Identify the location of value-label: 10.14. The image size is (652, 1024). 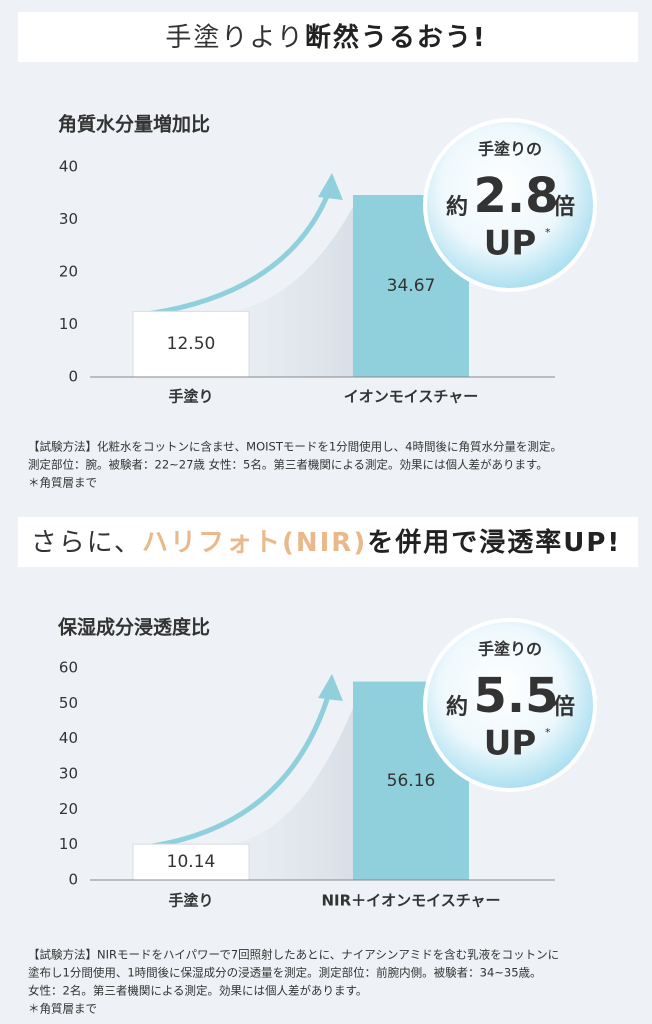
(191, 862).